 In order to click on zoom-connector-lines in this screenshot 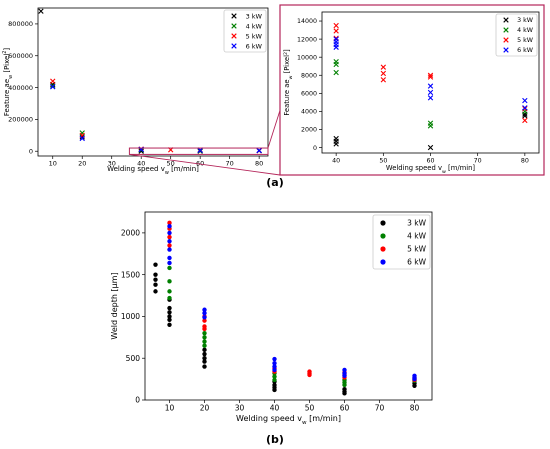, I will do `click(205, 143)`.